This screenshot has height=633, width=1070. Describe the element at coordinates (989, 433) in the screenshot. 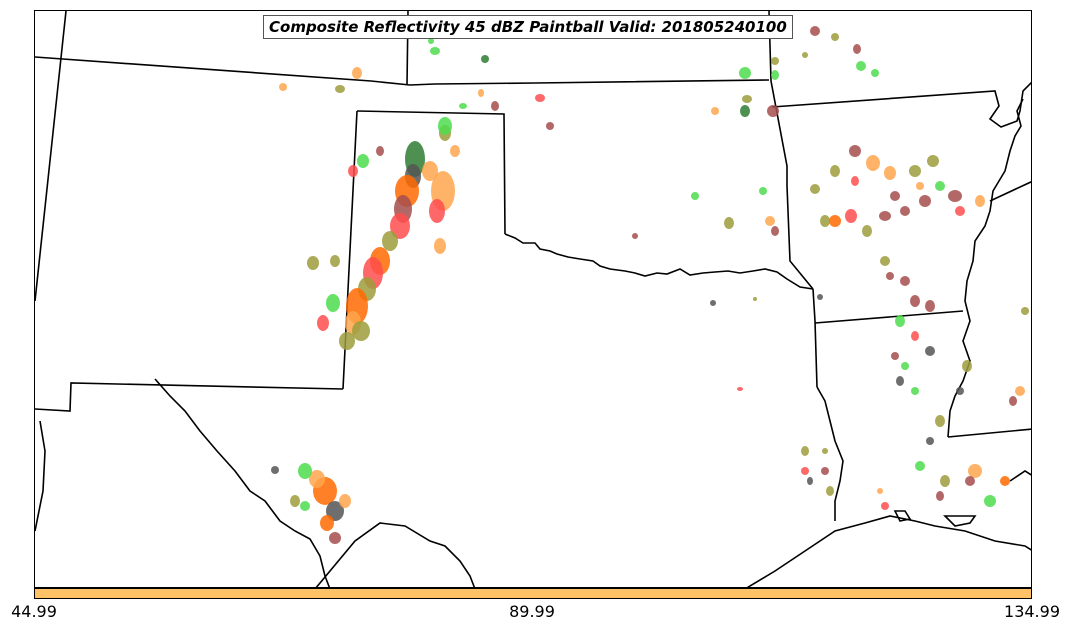

I see `mississippi-border` at that location.